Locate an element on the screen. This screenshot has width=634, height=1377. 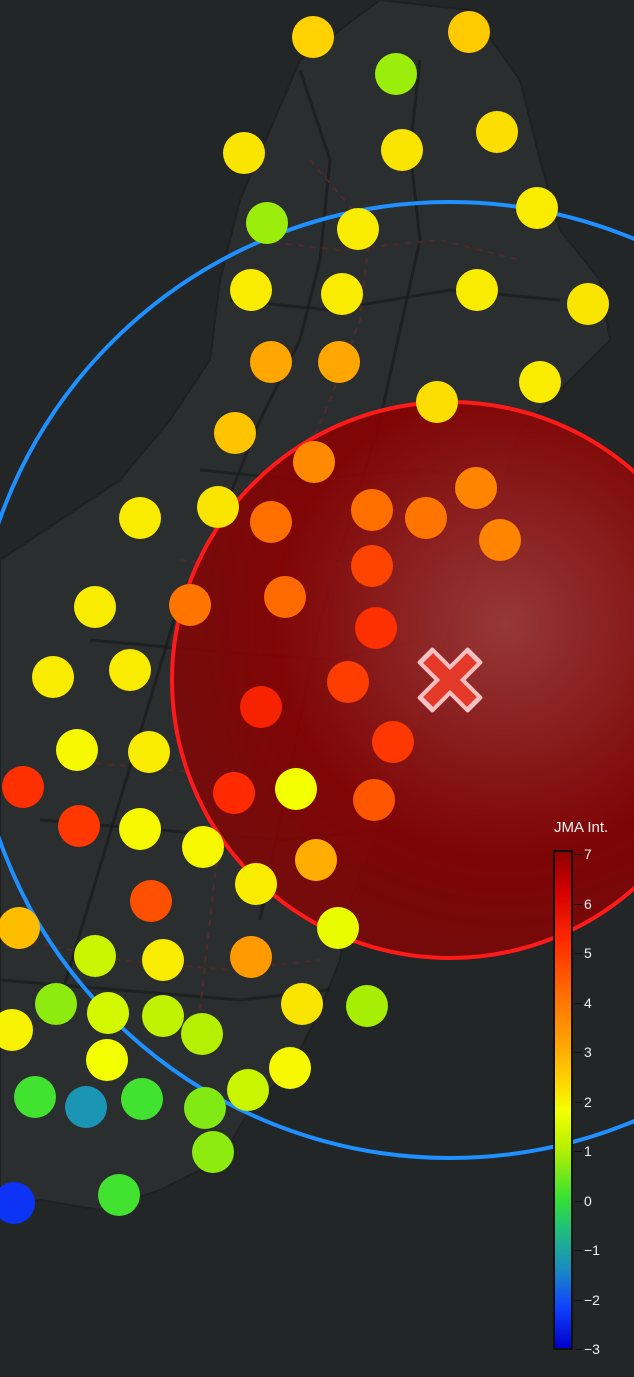
legend-tick-label: 0 is located at coordinates (588, 1200).